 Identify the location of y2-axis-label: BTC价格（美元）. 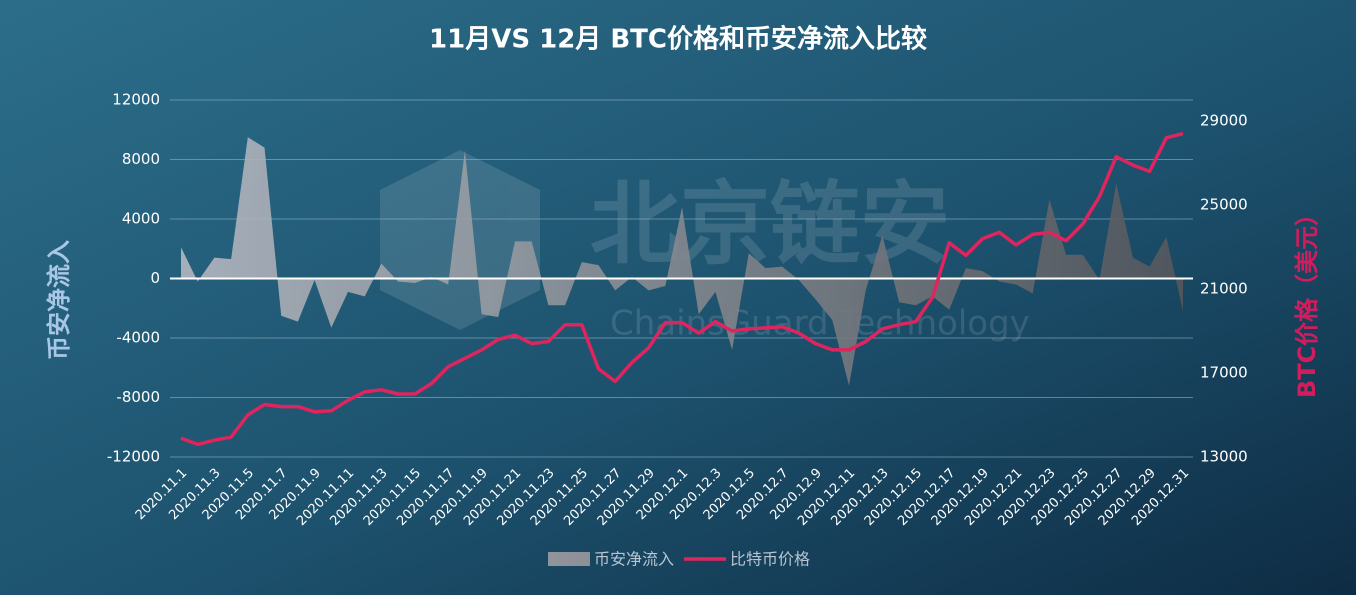
(1307, 300).